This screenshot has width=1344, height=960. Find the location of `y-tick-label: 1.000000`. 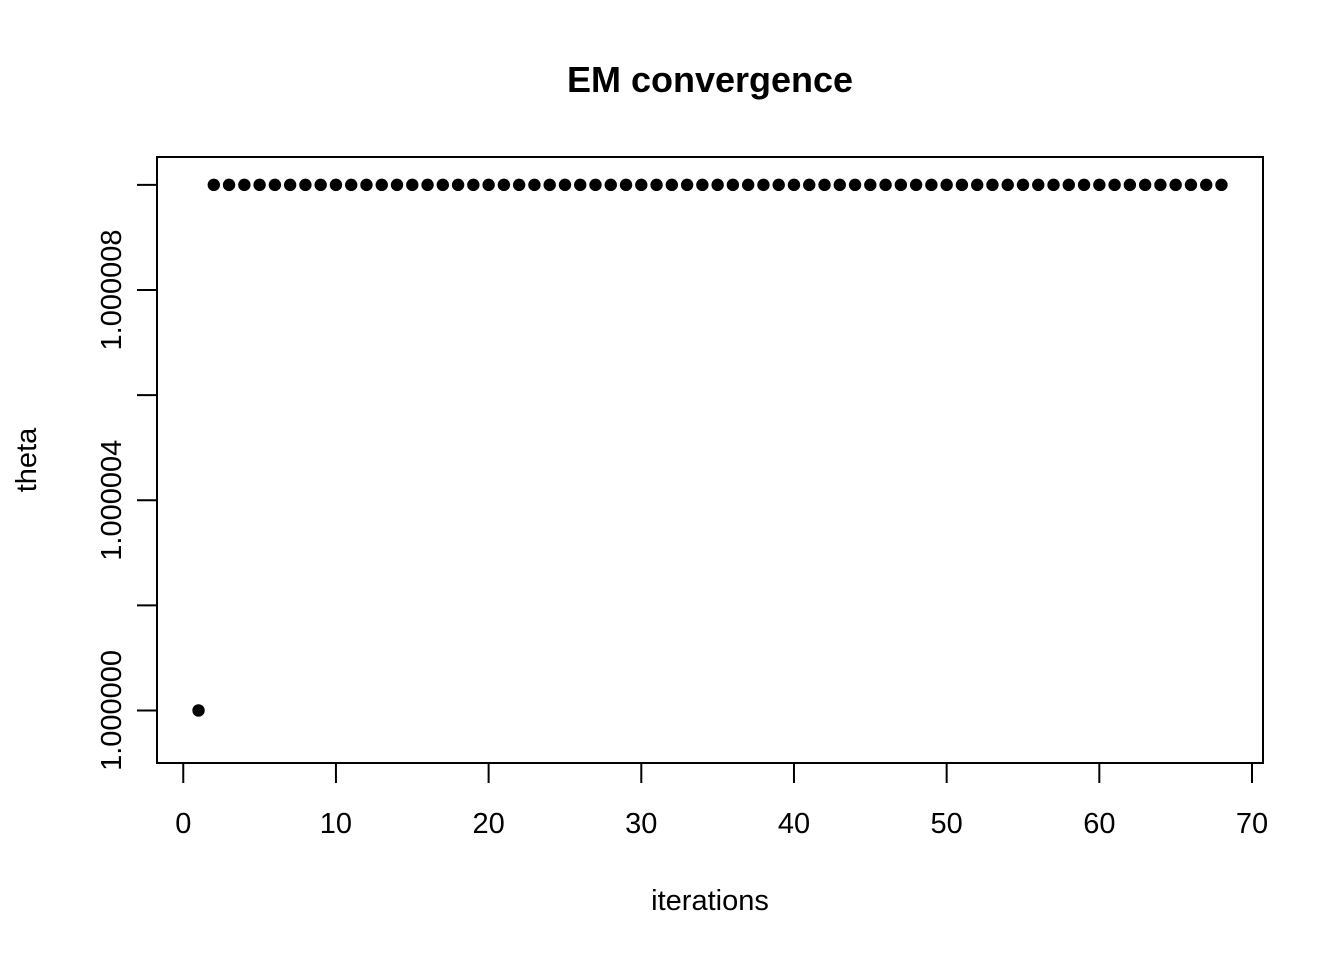

y-tick-label: 1.000000 is located at coordinates (112, 710).